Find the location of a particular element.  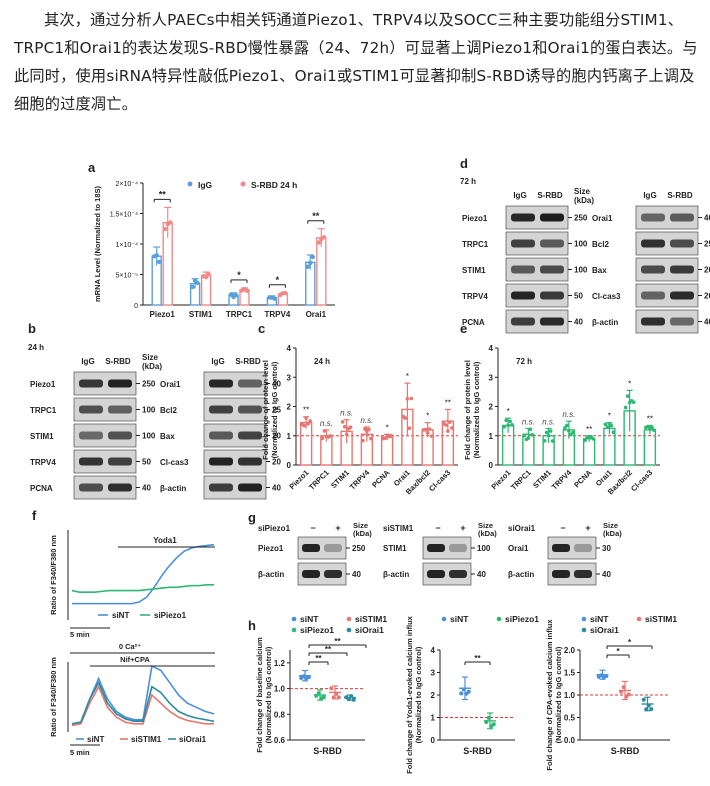

c-x-tick-label: TRPC1 is located at coordinates (319, 480).